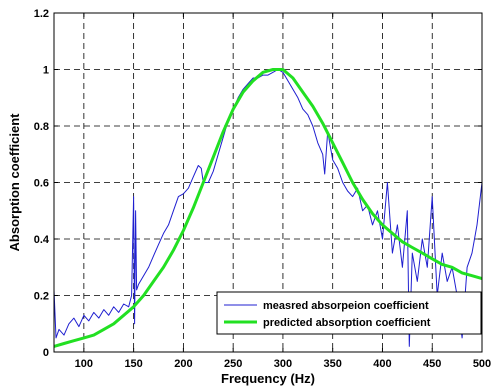  I want to click on x-tick-label: 250, so click(233, 364).